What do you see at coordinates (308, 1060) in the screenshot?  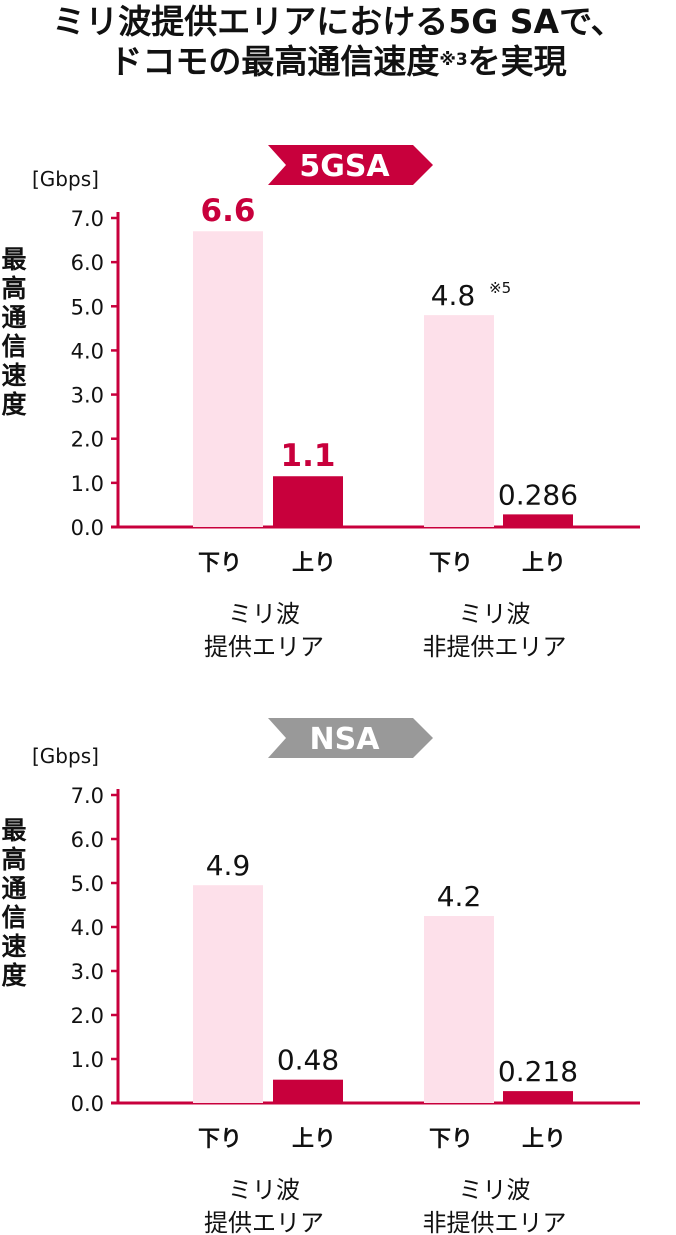 I see `bar-value-label: 0.48` at bounding box center [308, 1060].